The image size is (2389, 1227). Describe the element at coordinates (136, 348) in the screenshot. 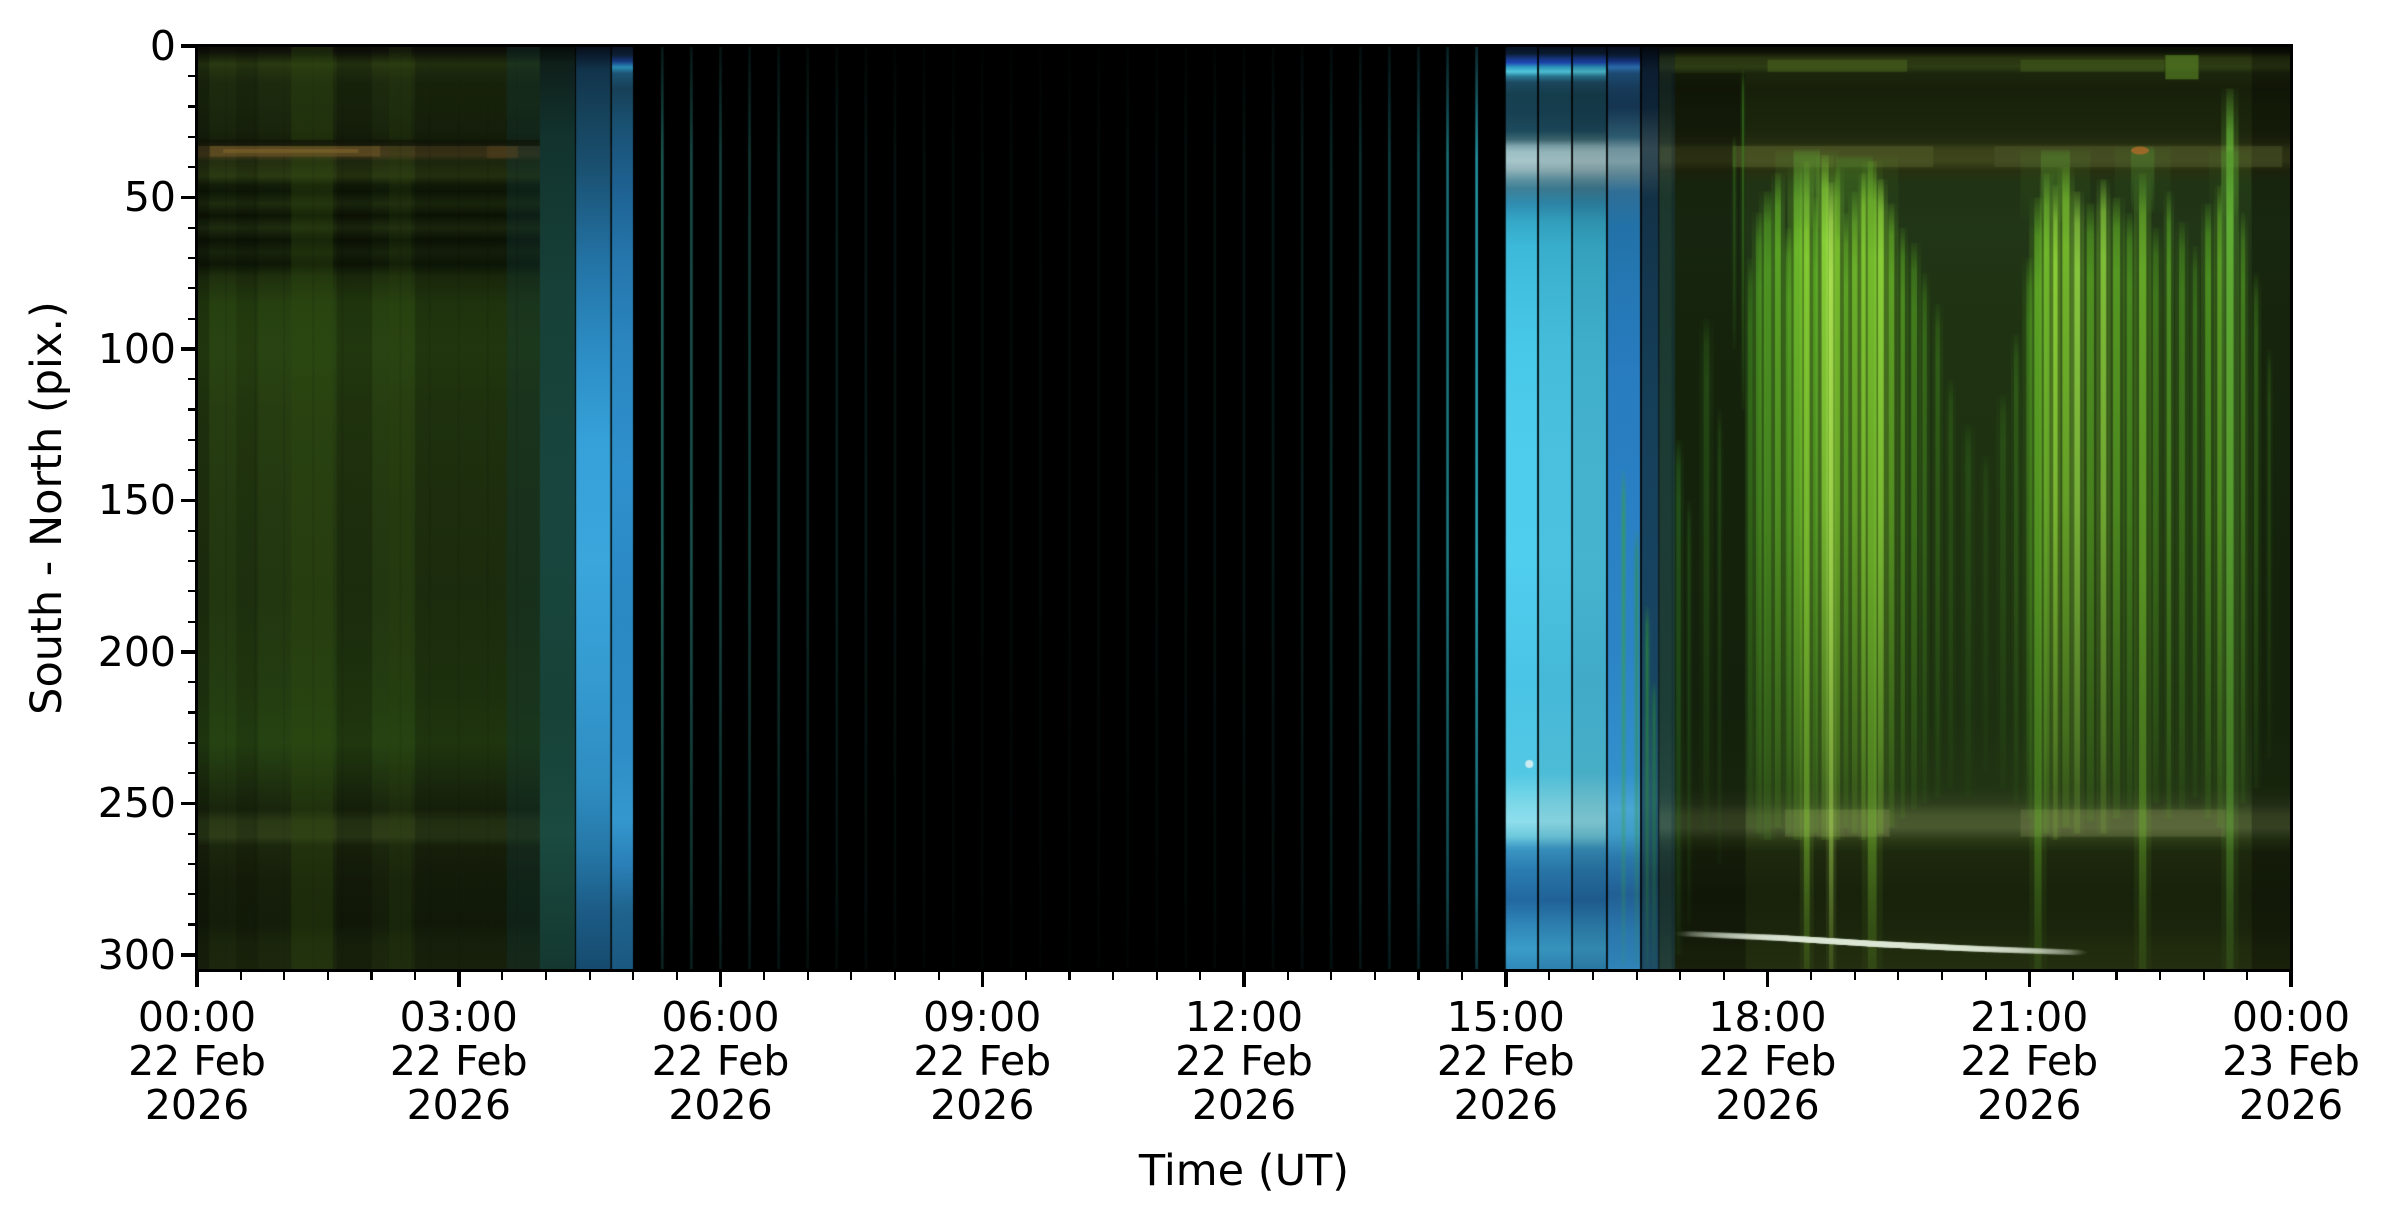

I see `y-tick-label: 100` at that location.